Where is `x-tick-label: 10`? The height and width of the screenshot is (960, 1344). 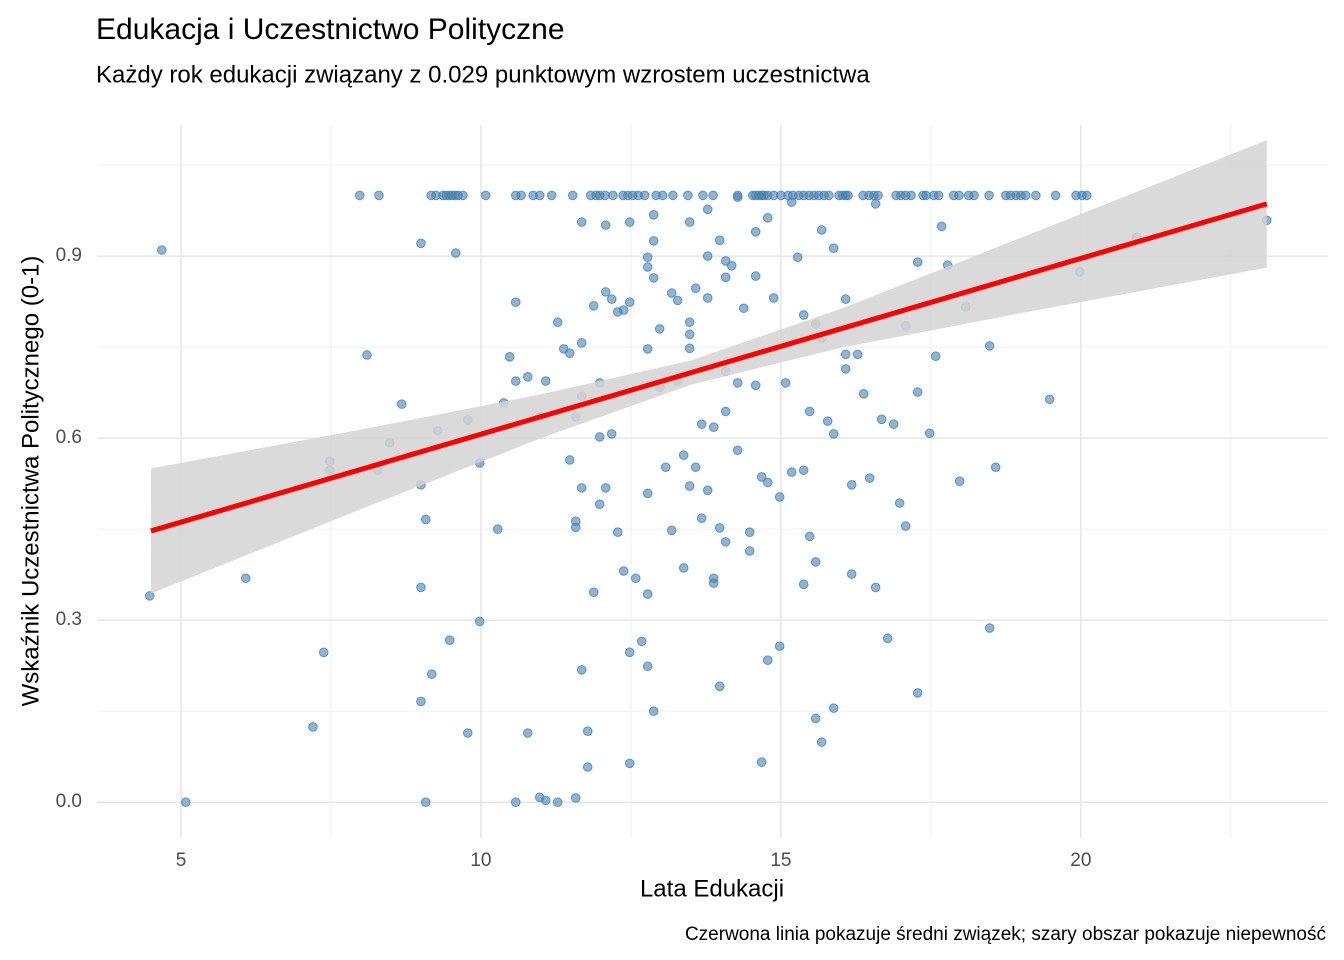 x-tick-label: 10 is located at coordinates (480, 860).